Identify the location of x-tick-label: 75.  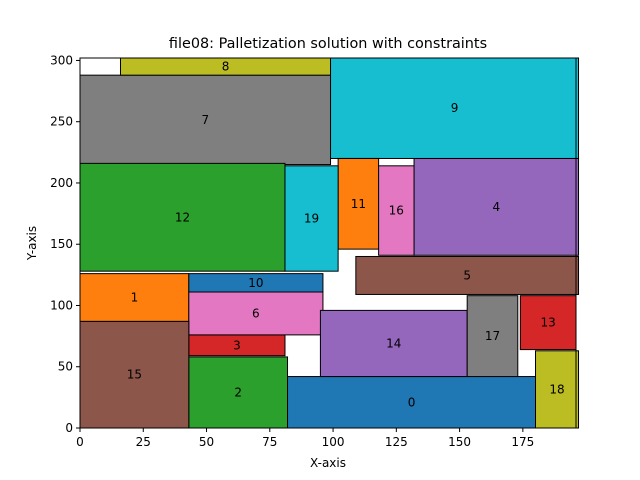
(269, 442).